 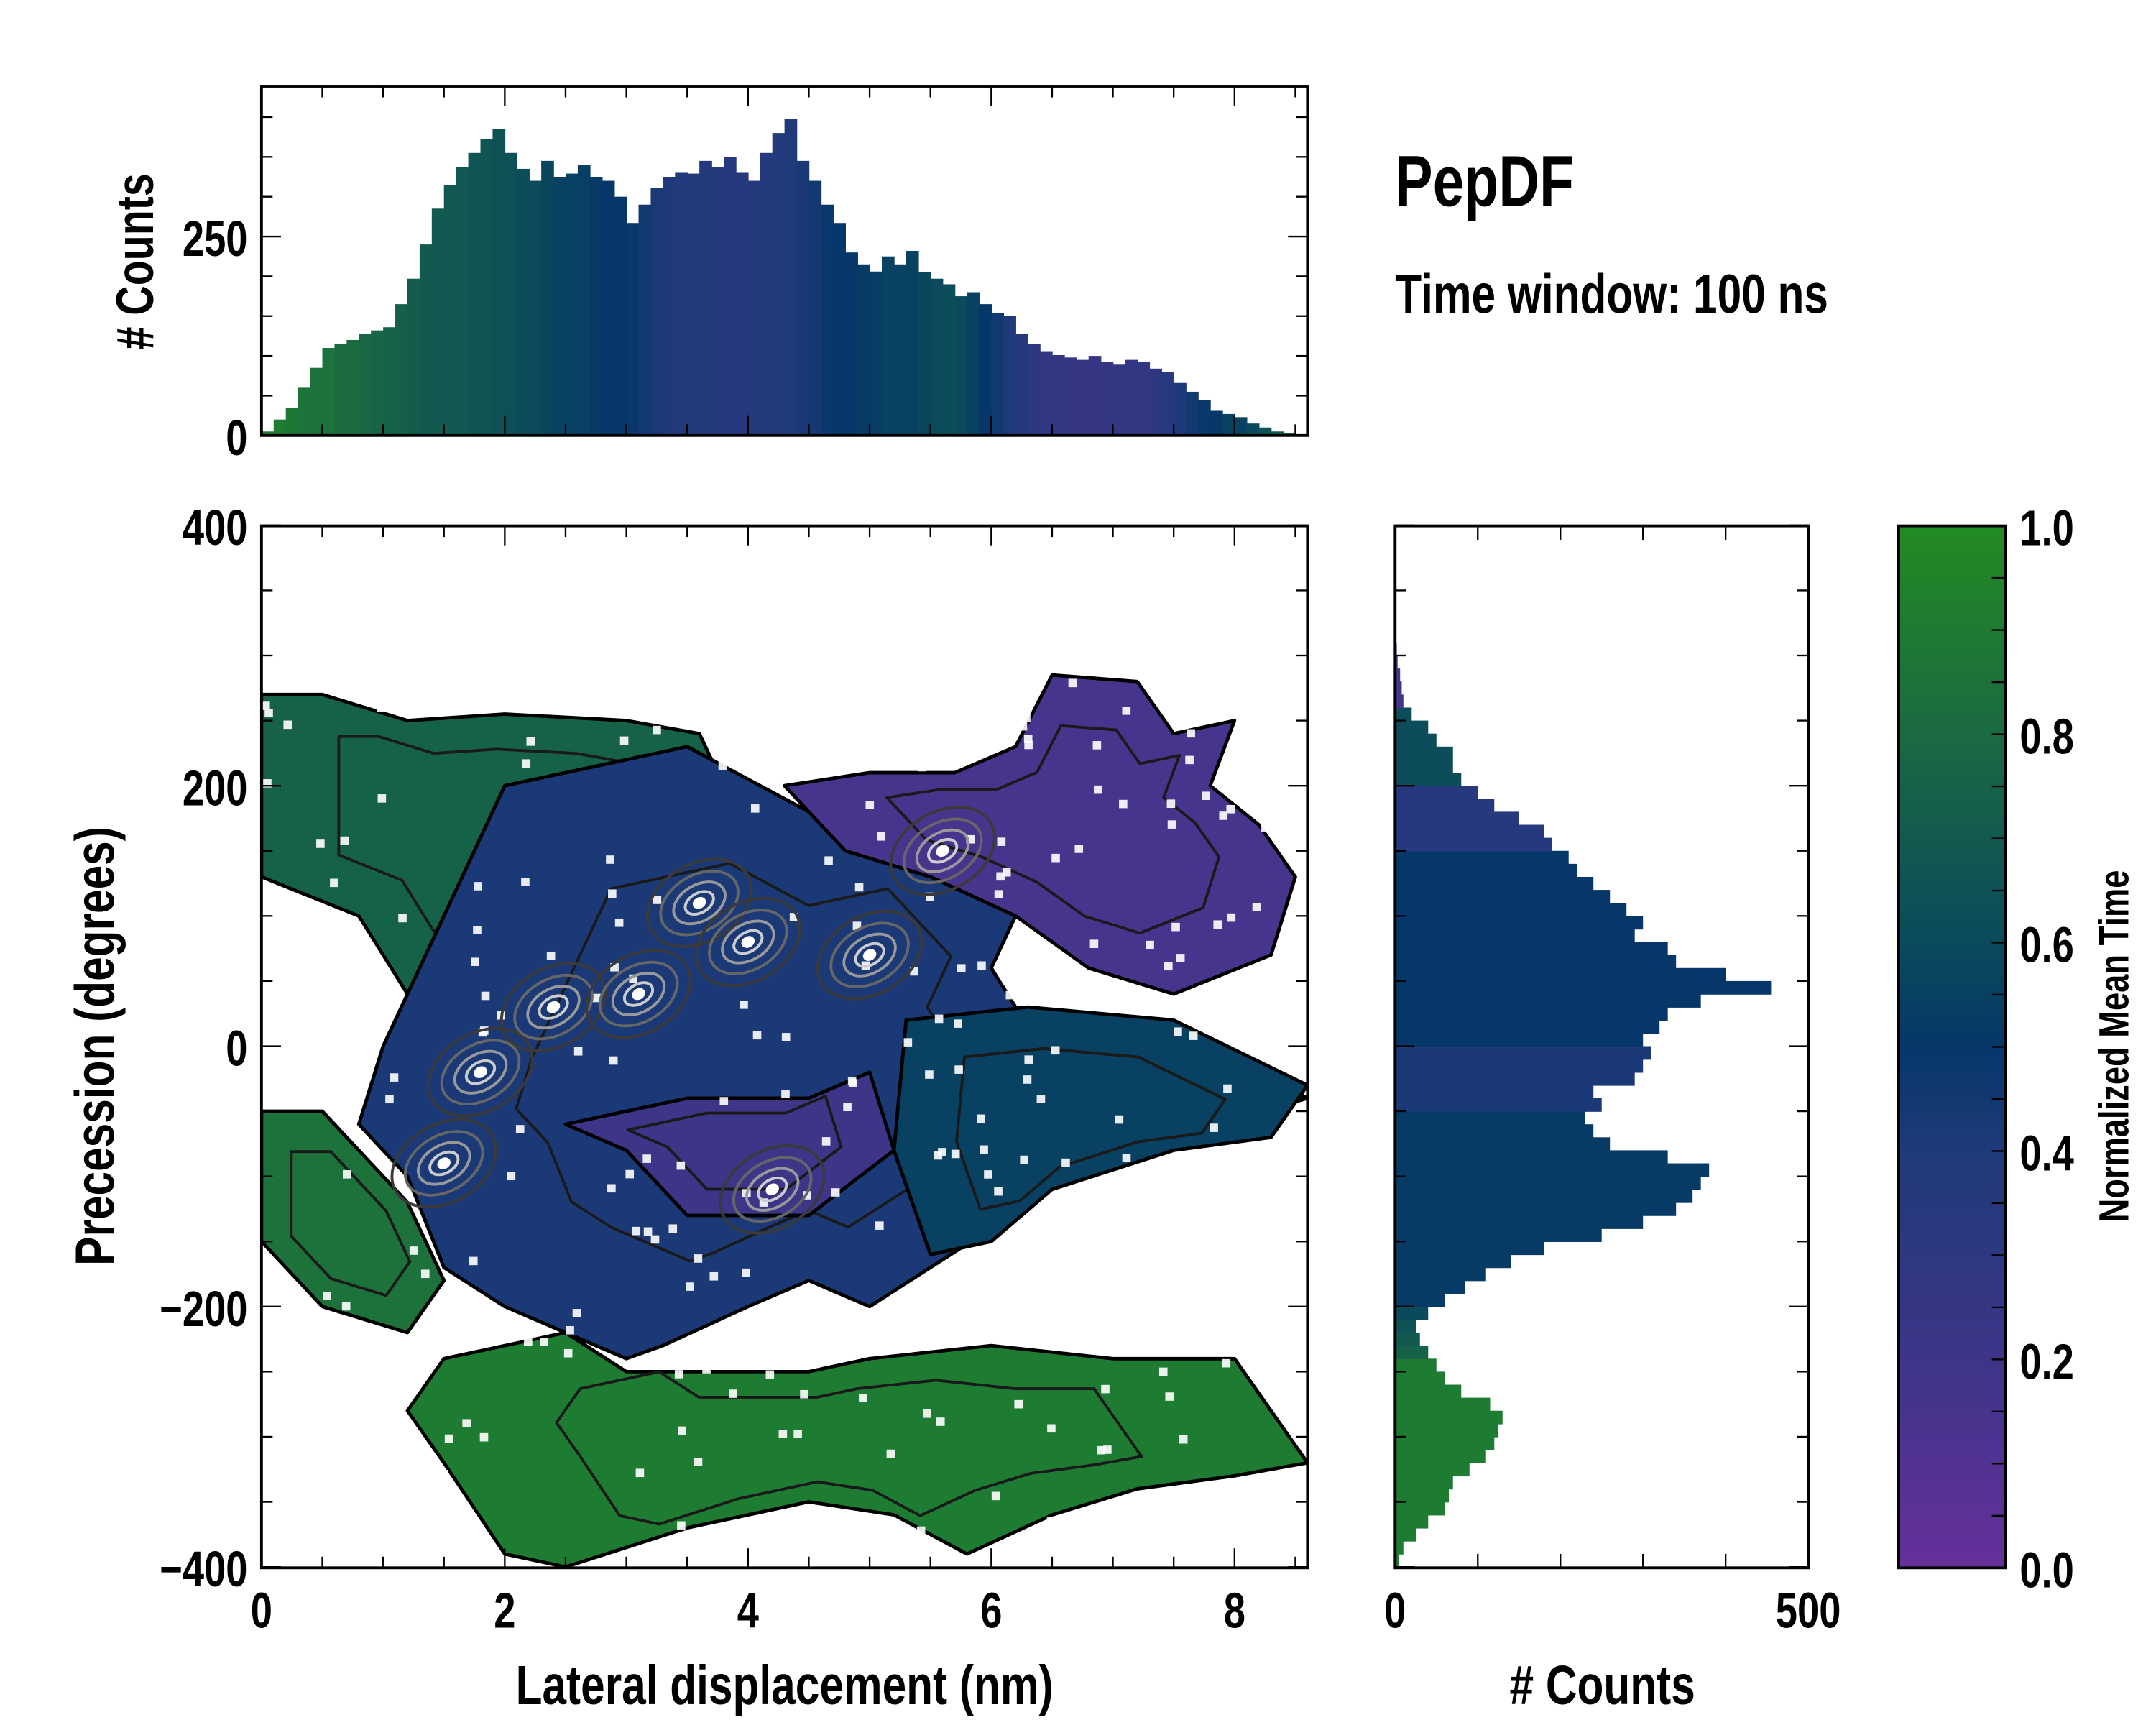 I want to click on colorbar: 0.0 0.2 0.4 0.6 0.8 1.0 Normalized Mean Time, so click(x=2018, y=1049).